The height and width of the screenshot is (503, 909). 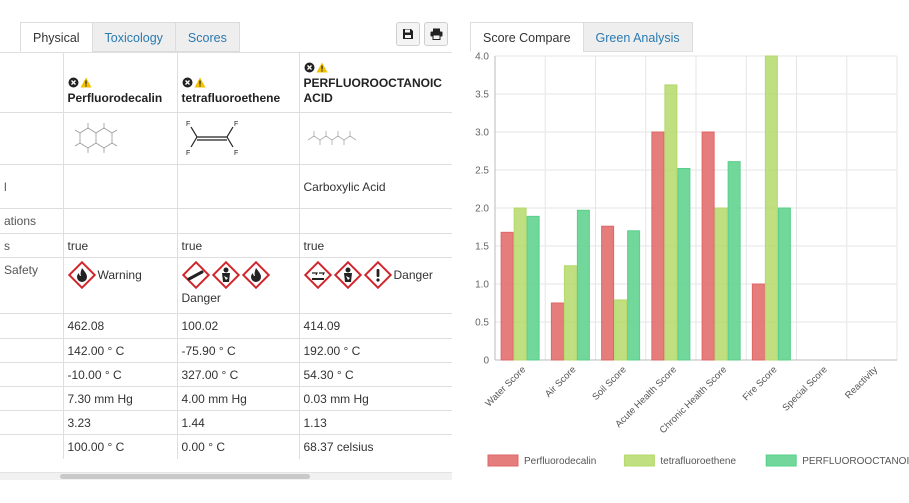 I want to click on y-tick-label: 1.0, so click(x=482, y=285).